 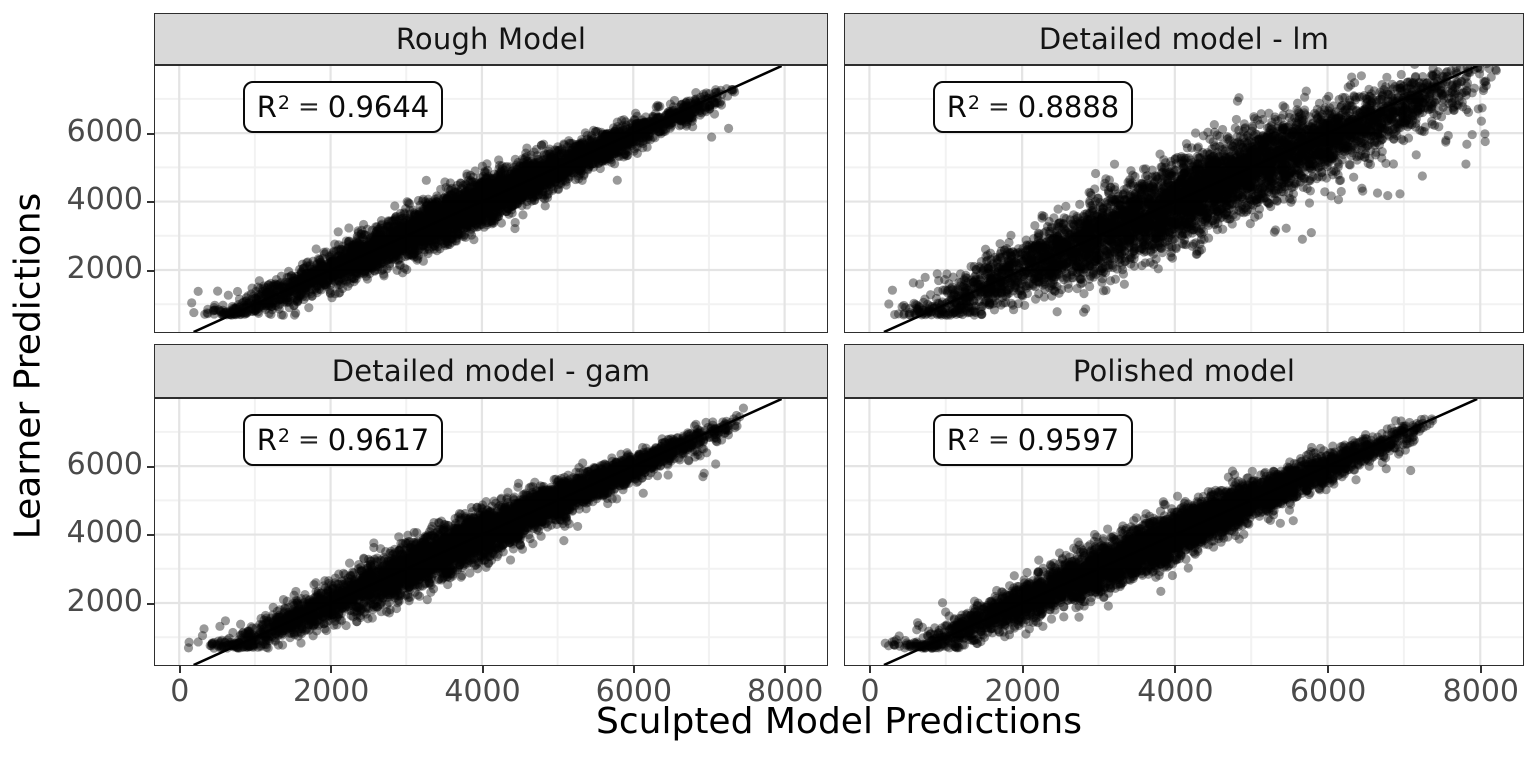 What do you see at coordinates (1068, 107) in the screenshot?
I see `r2-value: 0.8888` at bounding box center [1068, 107].